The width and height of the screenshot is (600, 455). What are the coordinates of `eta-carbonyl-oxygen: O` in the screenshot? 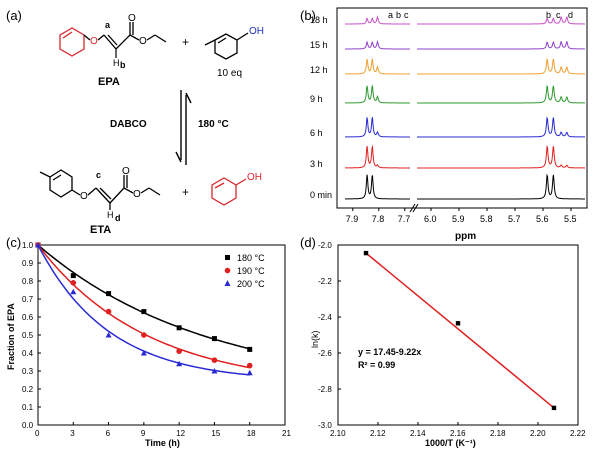 It's located at (126, 171).